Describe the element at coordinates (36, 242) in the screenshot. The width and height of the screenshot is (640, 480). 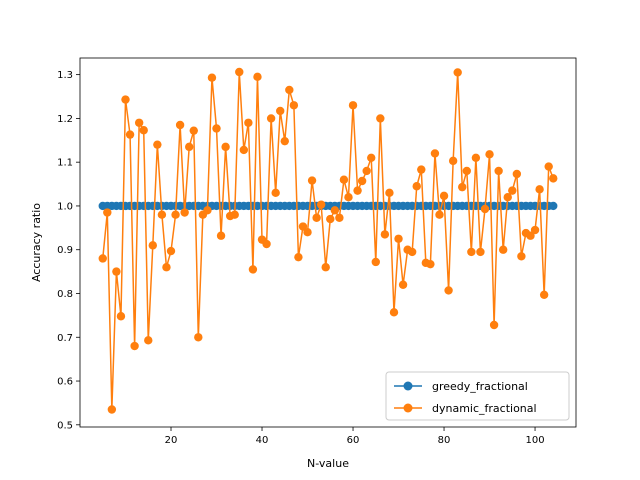
I see `y-axis-label: Accuracy ratio` at that location.